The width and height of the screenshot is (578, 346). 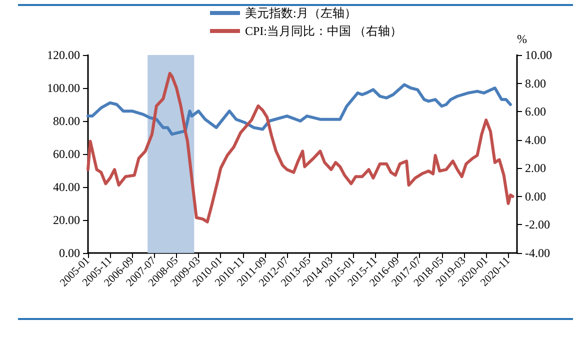 I want to click on y-tick-label: 80.00, so click(x=66, y=121).